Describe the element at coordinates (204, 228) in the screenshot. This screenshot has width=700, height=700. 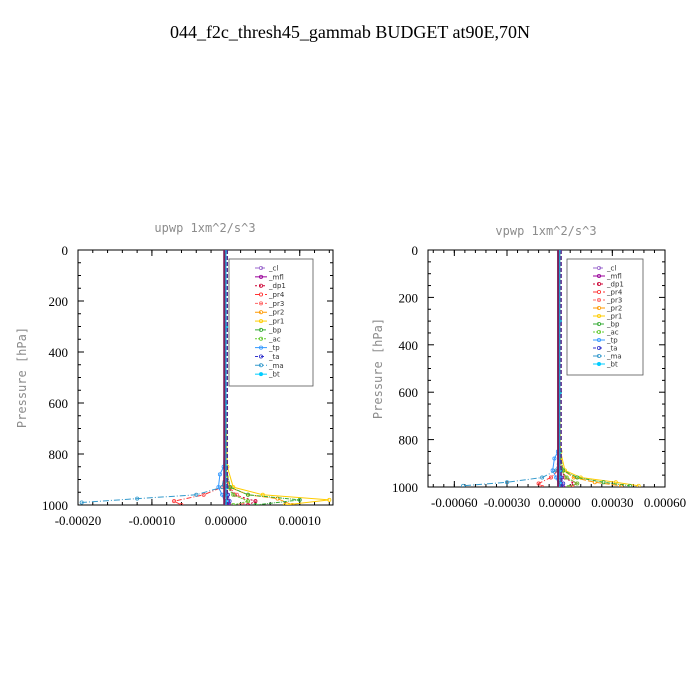
I see `panel-title: upwp 1xm^2/s^3` at that location.